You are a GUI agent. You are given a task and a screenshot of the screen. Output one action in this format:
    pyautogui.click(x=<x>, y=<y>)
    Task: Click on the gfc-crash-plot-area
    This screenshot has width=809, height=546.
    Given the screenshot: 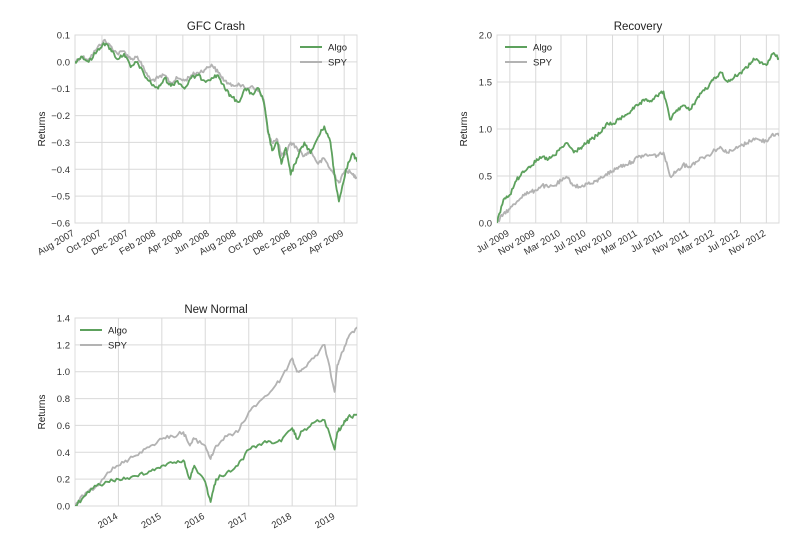 What is the action you would take?
    pyautogui.click(x=216, y=129)
    